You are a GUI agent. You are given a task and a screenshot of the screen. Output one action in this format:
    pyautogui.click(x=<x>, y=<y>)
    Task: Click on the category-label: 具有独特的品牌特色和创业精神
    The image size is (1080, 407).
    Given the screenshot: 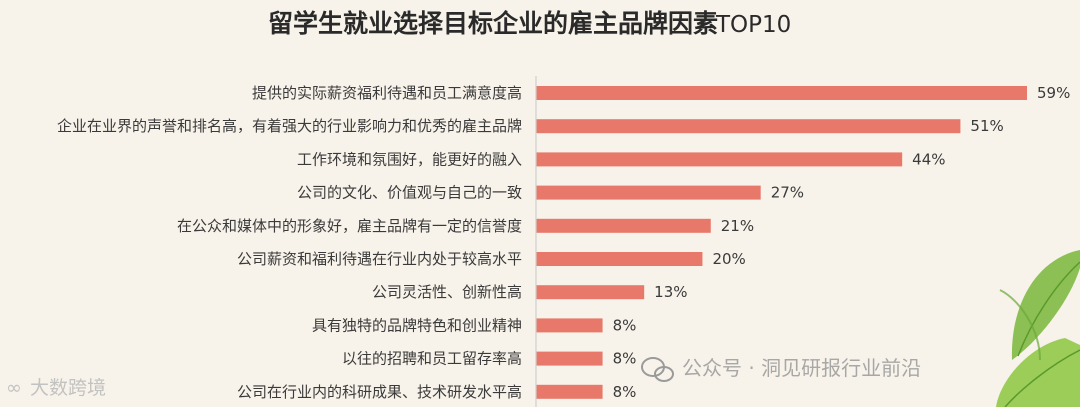 What is the action you would take?
    pyautogui.click(x=417, y=325)
    